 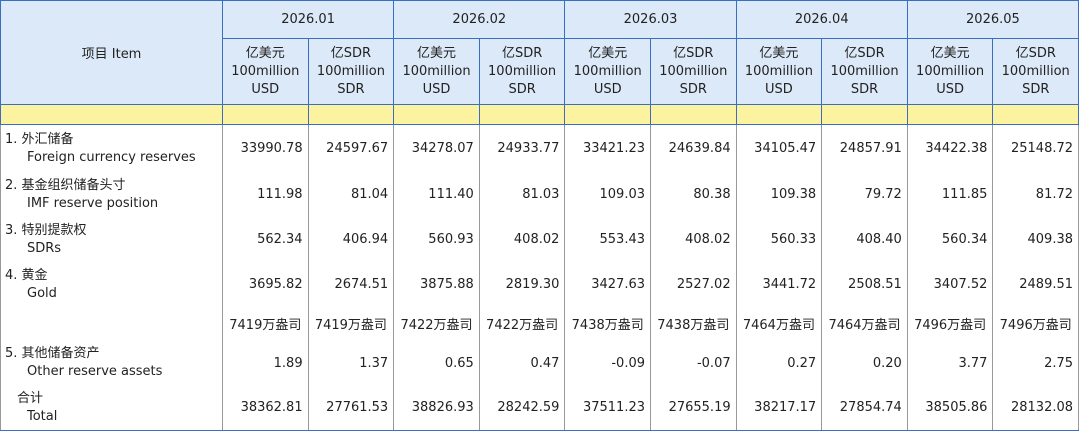 I want to click on value-cell: 27854.74, so click(x=864, y=408).